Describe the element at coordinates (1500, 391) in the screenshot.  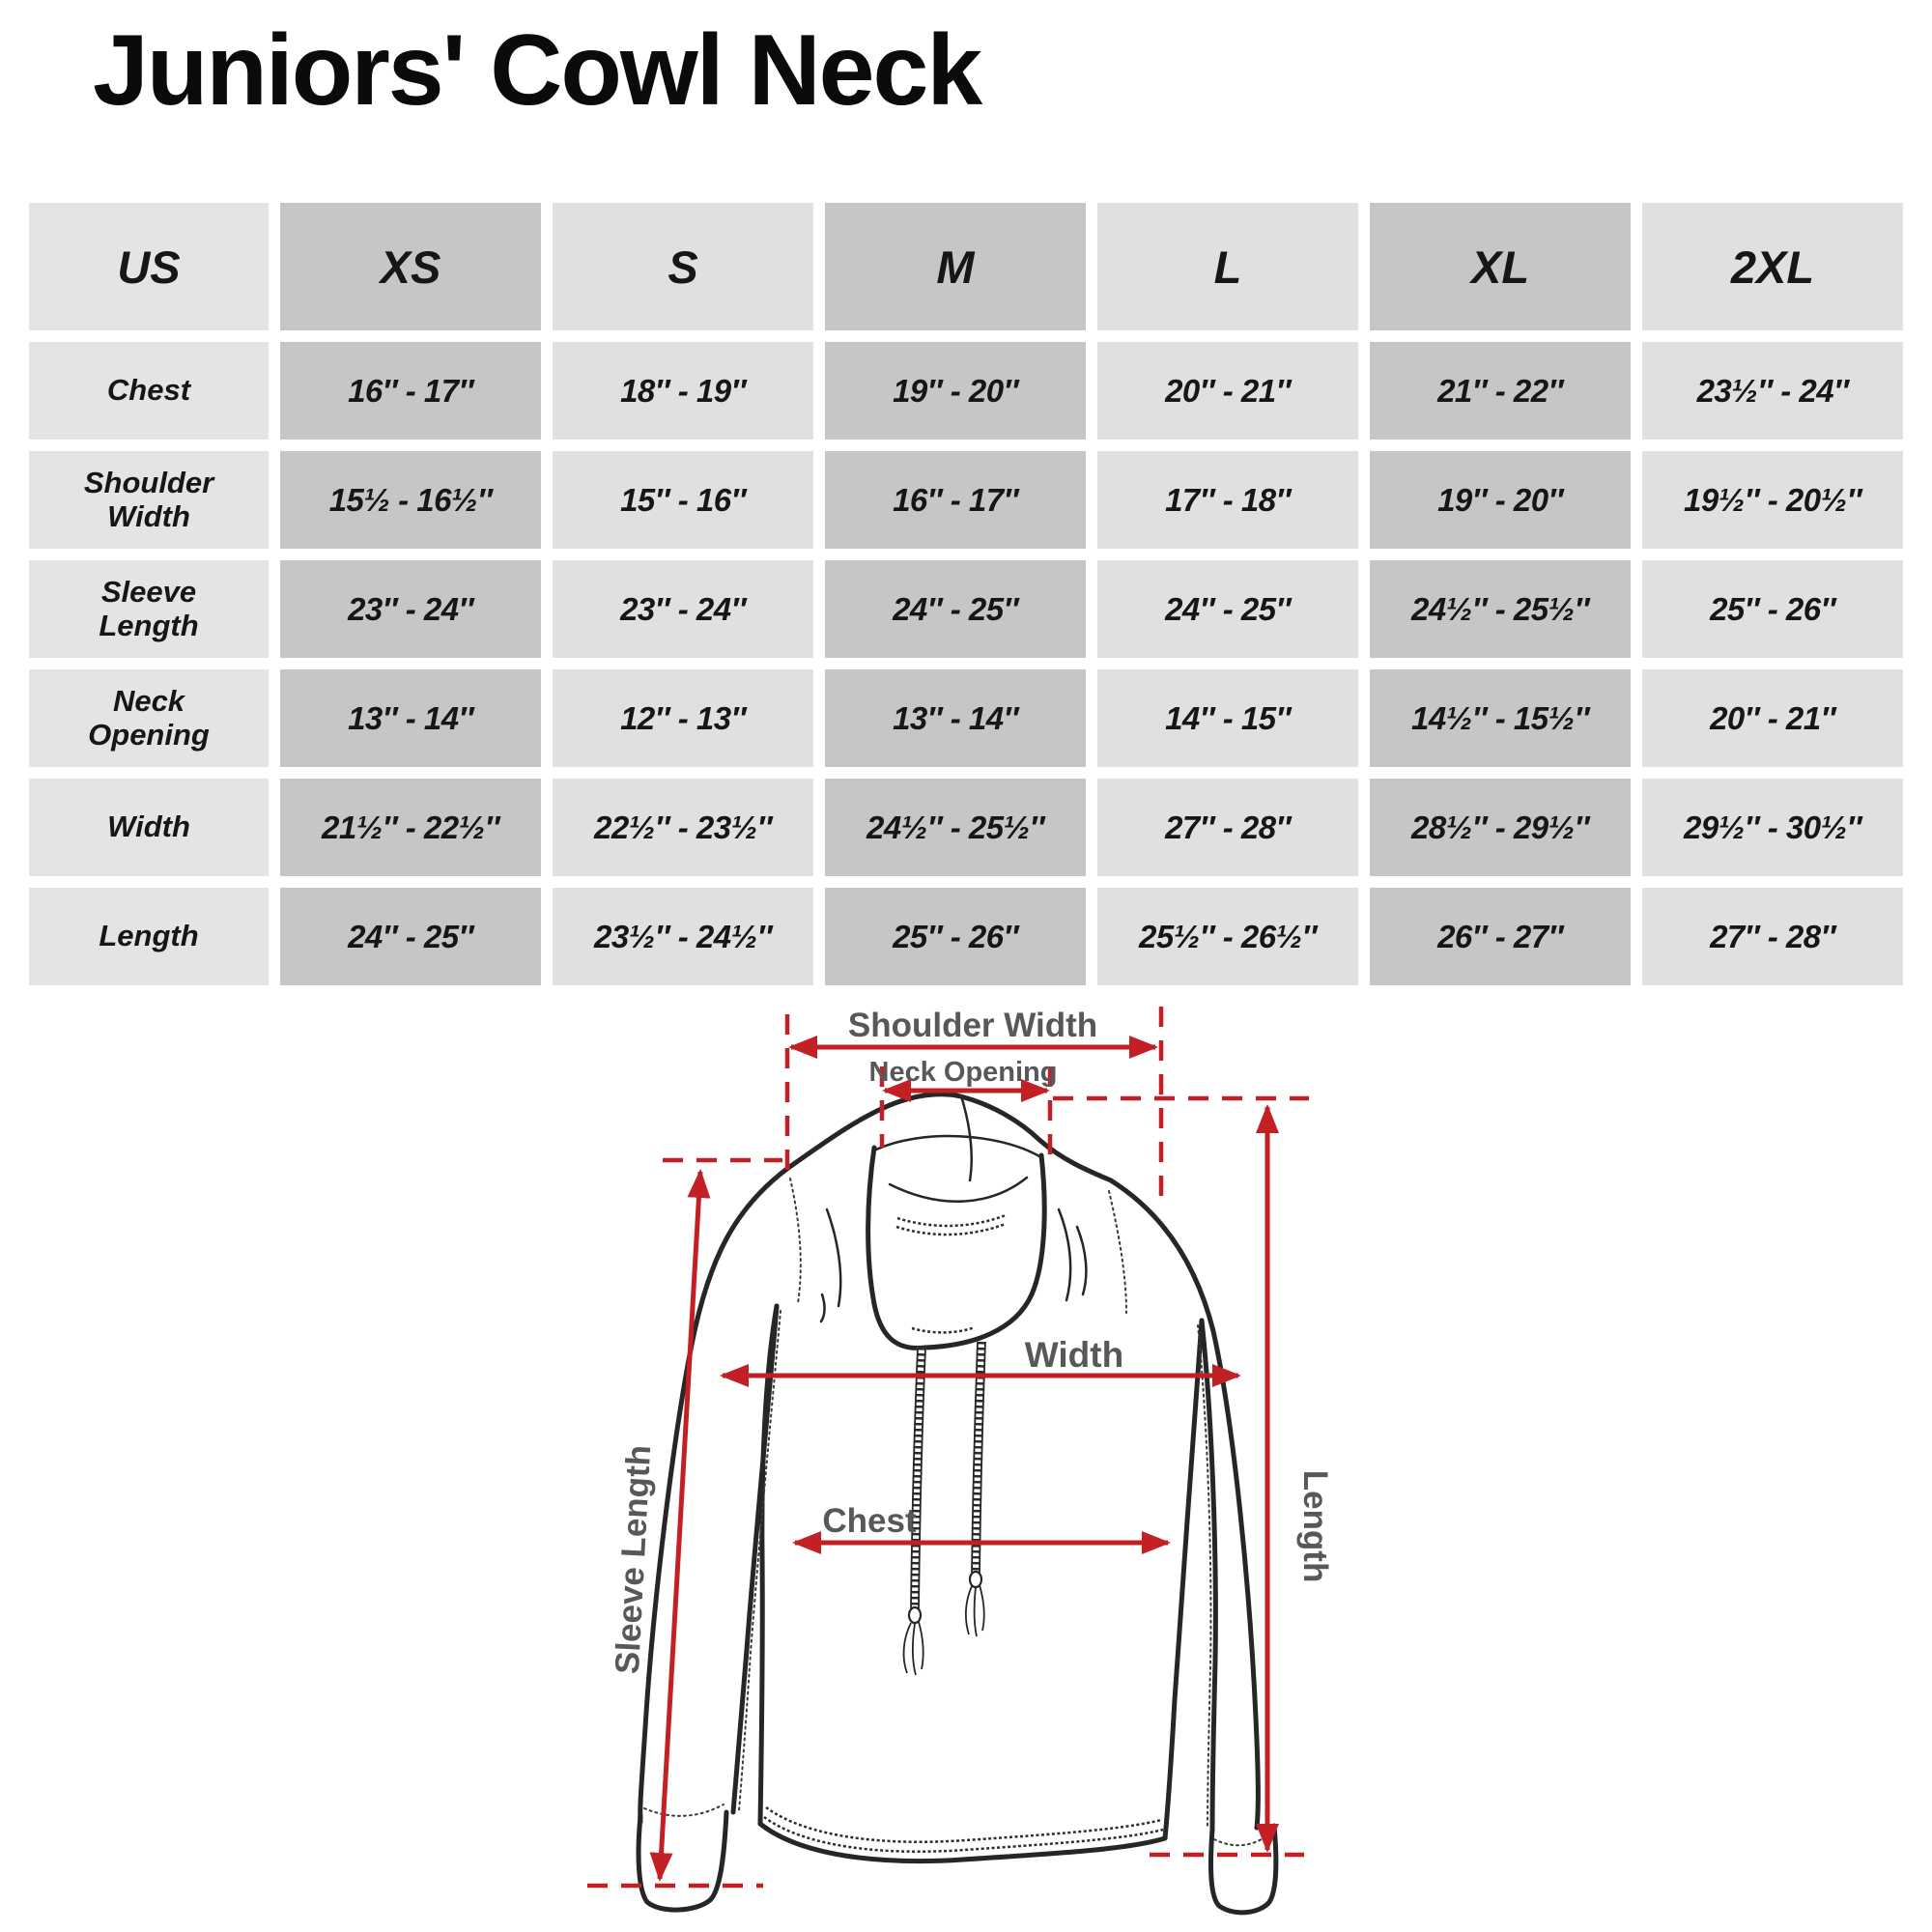
I see `cell-chest-xl: 21″ - 22″` at that location.